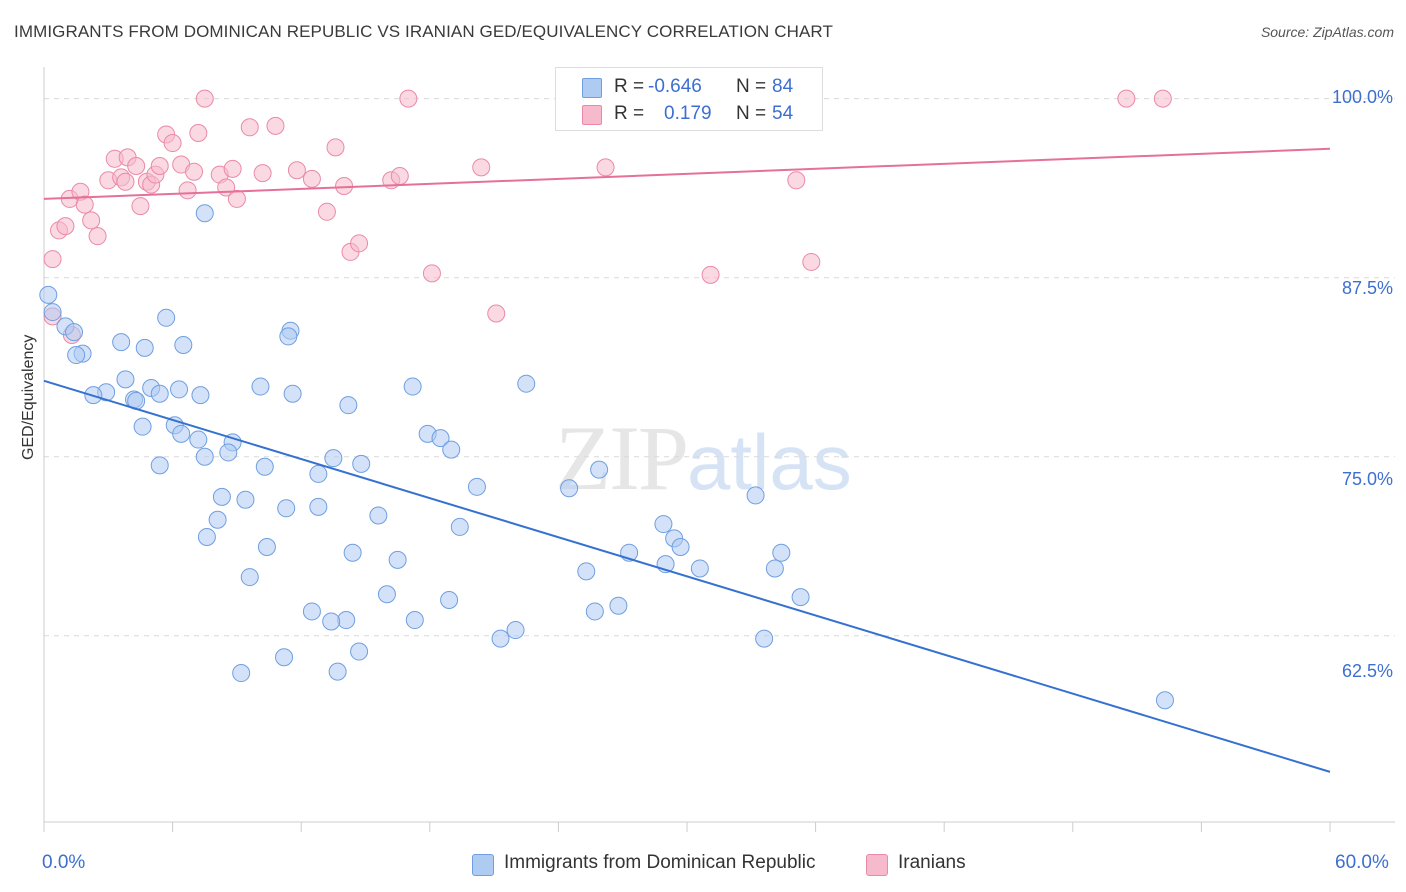 Image resolution: width=1406 pixels, height=892 pixels. What do you see at coordinates (483, 865) in the screenshot?
I see `bottom-legend-swatch-blue` at bounding box center [483, 865].